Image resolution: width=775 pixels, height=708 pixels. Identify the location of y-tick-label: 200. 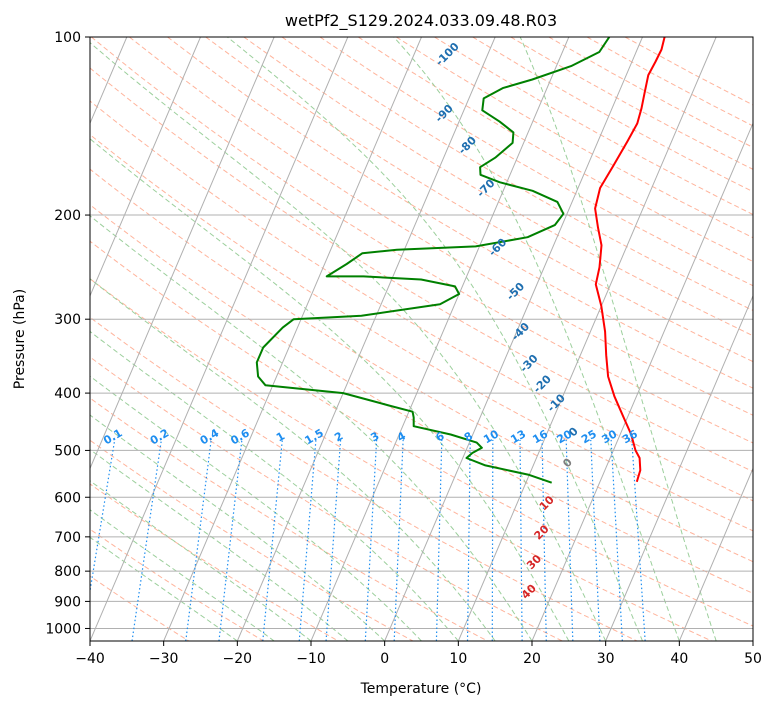
(67, 216).